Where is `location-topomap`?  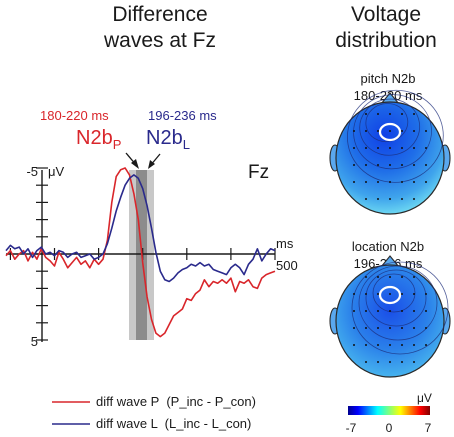 location-topomap is located at coordinates (390, 316).